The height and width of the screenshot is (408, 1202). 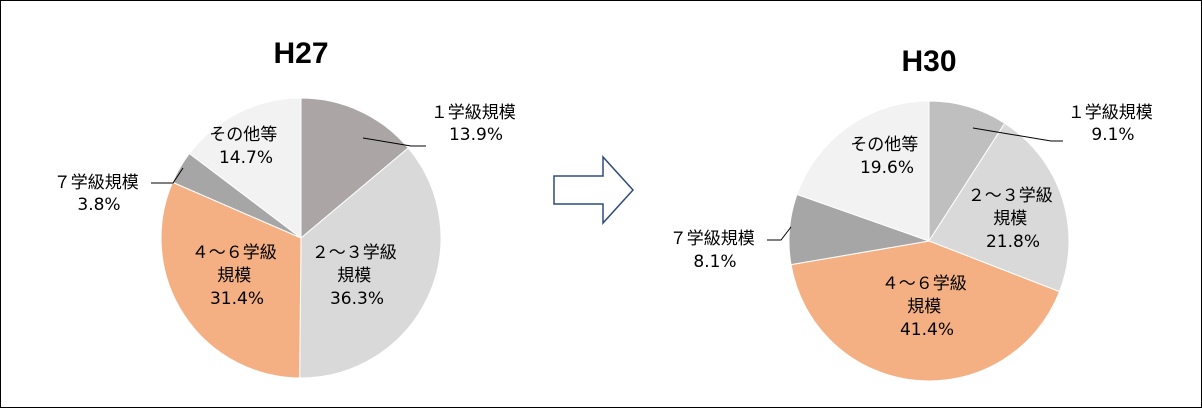 What do you see at coordinates (1113, 124) in the screenshot?
I see `slice-label-h30-1gakkyu: １学級規模 9.1%` at bounding box center [1113, 124].